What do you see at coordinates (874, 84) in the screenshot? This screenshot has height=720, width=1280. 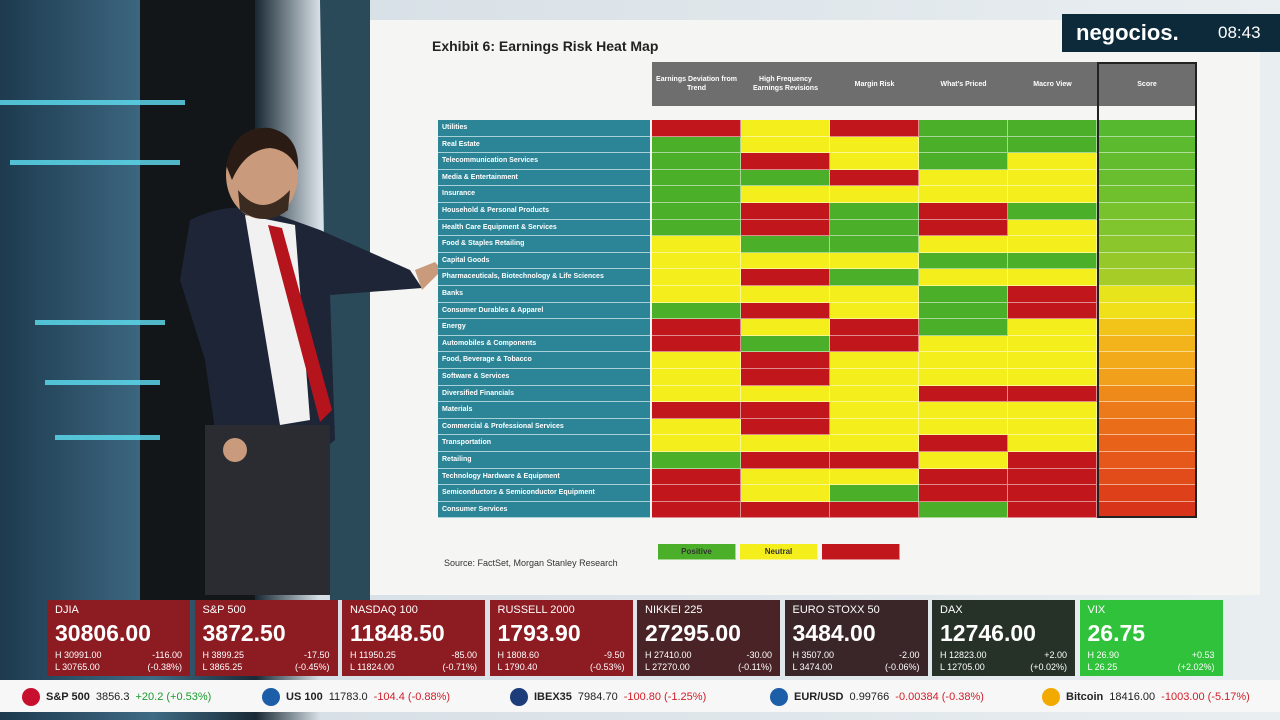 I see `column-header: Margin Risk` at bounding box center [874, 84].